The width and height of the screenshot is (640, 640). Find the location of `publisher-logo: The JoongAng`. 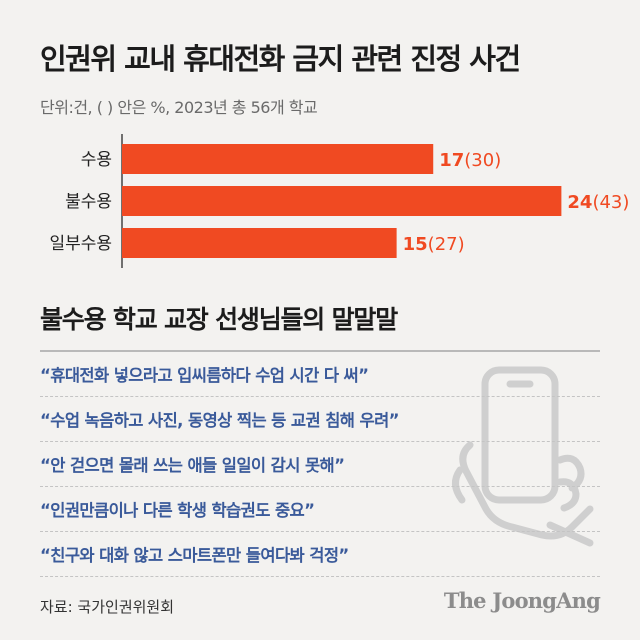

publisher-logo: The JoongAng is located at coordinates (522, 600).